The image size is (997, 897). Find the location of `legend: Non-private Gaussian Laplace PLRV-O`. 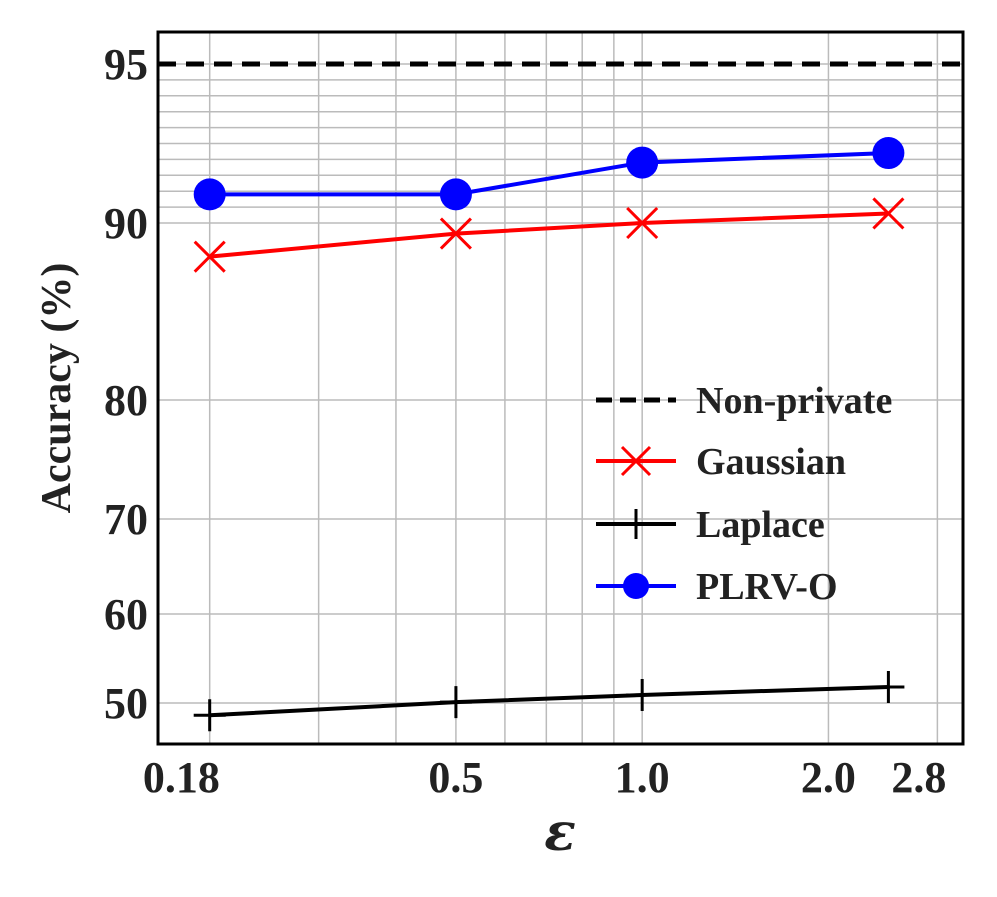

legend: Non-private Gaussian Laplace PLRV-O is located at coordinates (744, 494).